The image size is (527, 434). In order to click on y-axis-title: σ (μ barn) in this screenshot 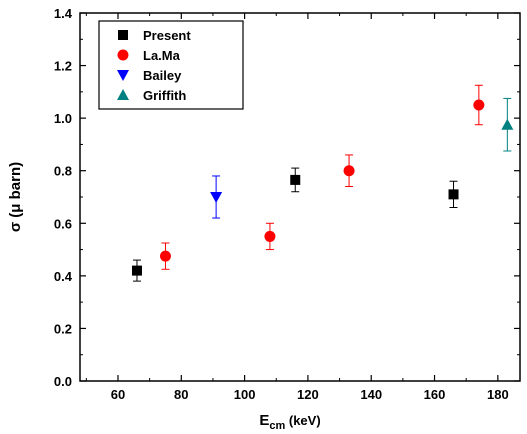, I will do `click(15, 197)`.